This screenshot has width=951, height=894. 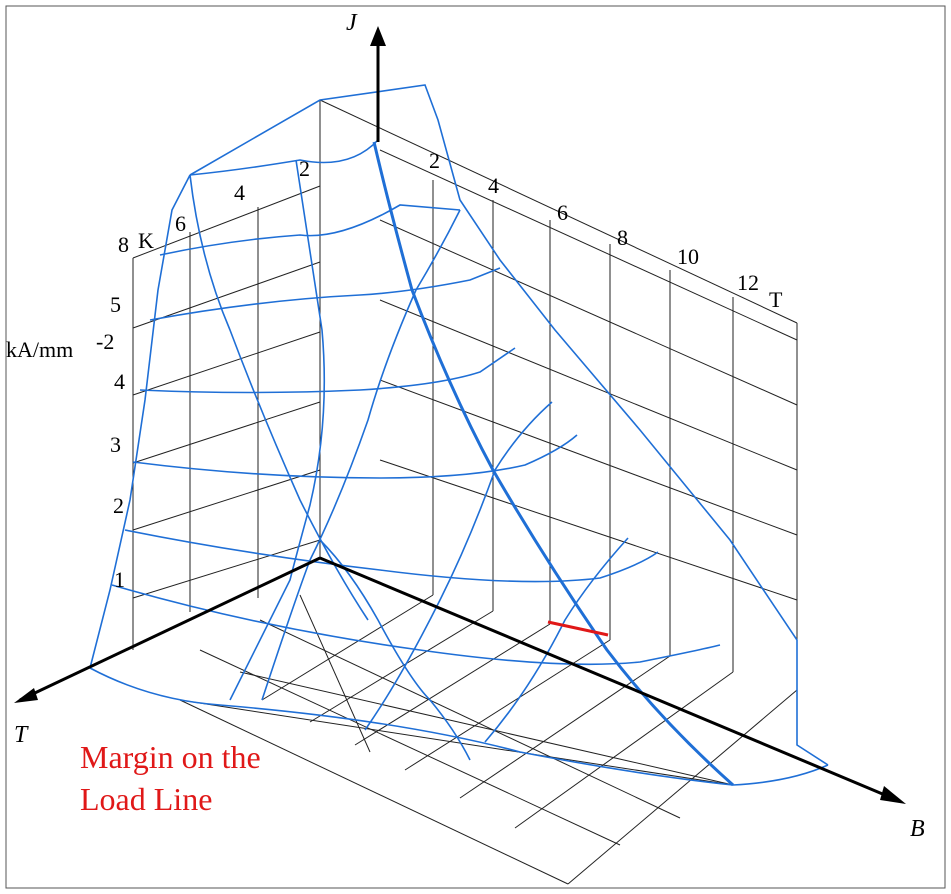 I want to click on current-tick: 4, so click(x=119, y=381).